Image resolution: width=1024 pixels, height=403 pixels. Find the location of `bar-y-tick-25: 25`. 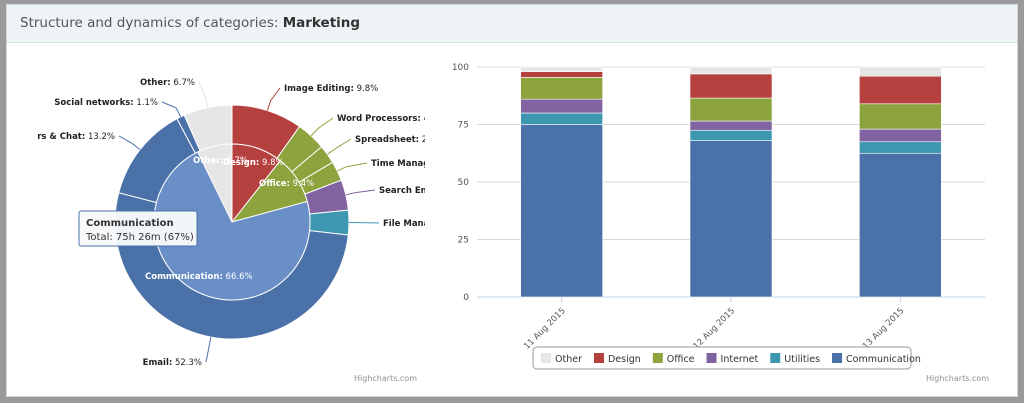

bar-y-tick-25: 25 is located at coordinates (463, 241).